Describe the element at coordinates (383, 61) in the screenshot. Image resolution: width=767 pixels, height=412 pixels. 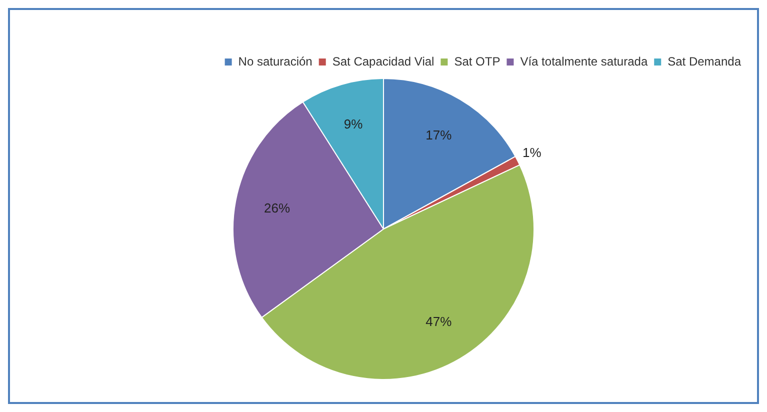
I see `legend-label: Sat Capacidad Vial` at that location.